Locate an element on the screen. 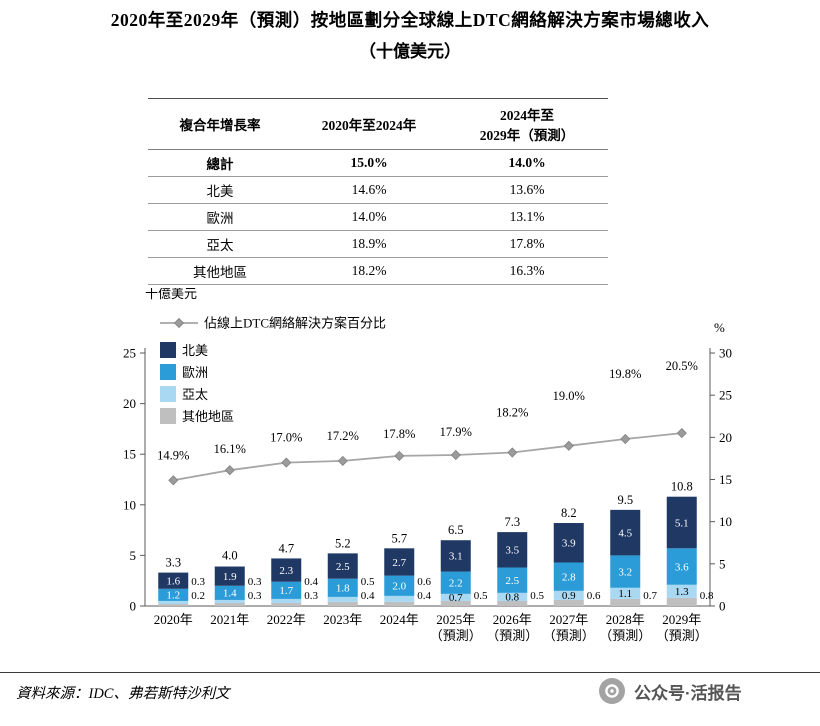  bar-total-label: 4.7 is located at coordinates (286, 548).